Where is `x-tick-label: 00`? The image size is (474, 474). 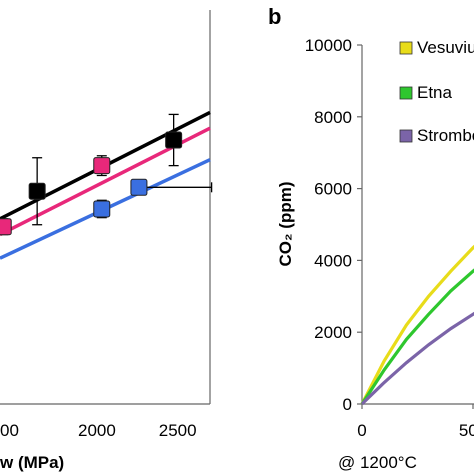 x-tick-label: 00 is located at coordinates (9, 430).